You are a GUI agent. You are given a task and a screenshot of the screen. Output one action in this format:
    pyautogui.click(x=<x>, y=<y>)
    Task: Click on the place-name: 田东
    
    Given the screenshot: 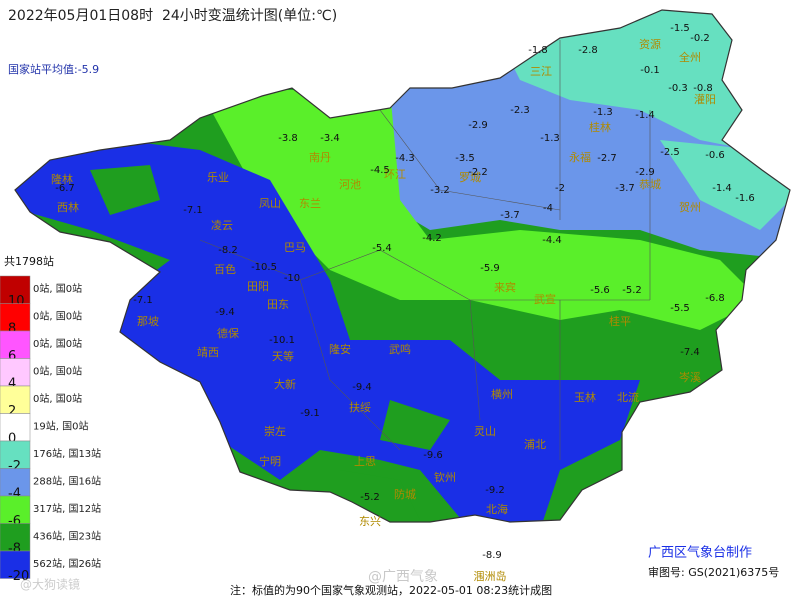 What is the action you would take?
    pyautogui.click(x=278, y=304)
    